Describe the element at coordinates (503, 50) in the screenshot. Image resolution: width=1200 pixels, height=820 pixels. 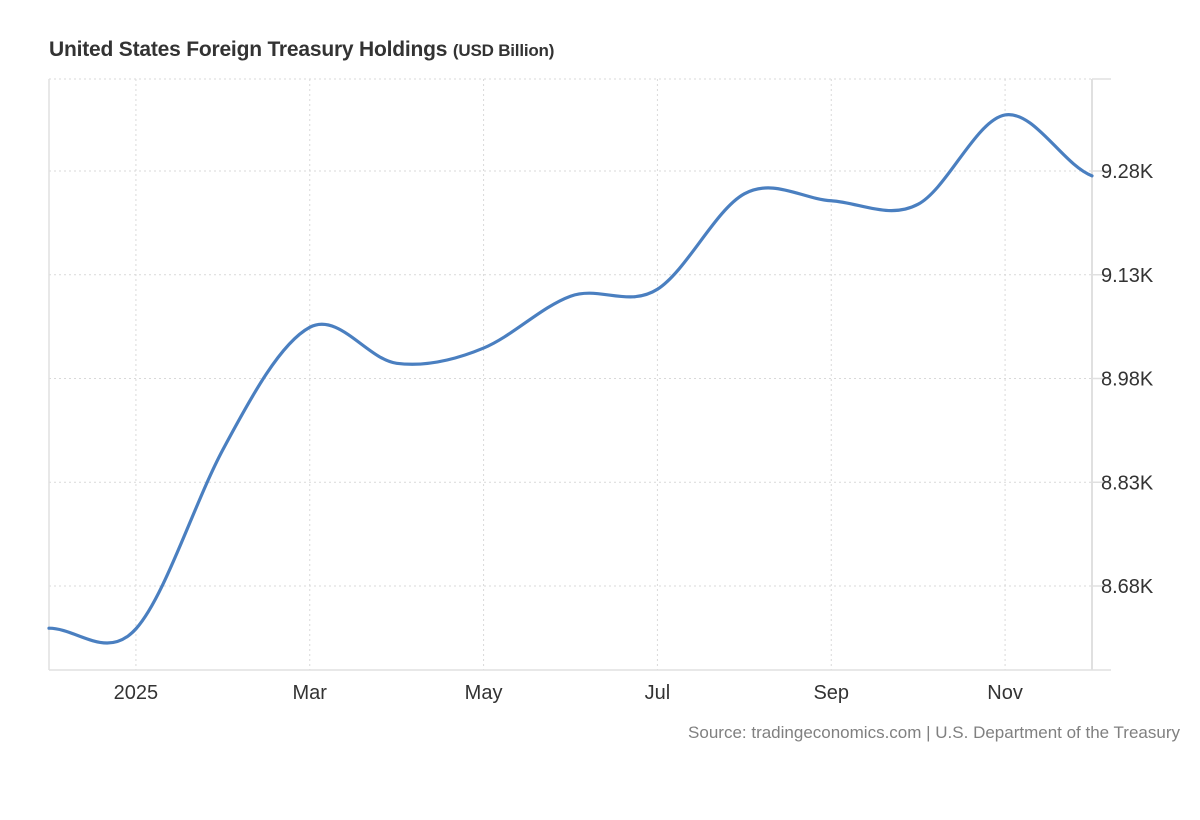
I see `chart-unit: (USD Billion)` at that location.